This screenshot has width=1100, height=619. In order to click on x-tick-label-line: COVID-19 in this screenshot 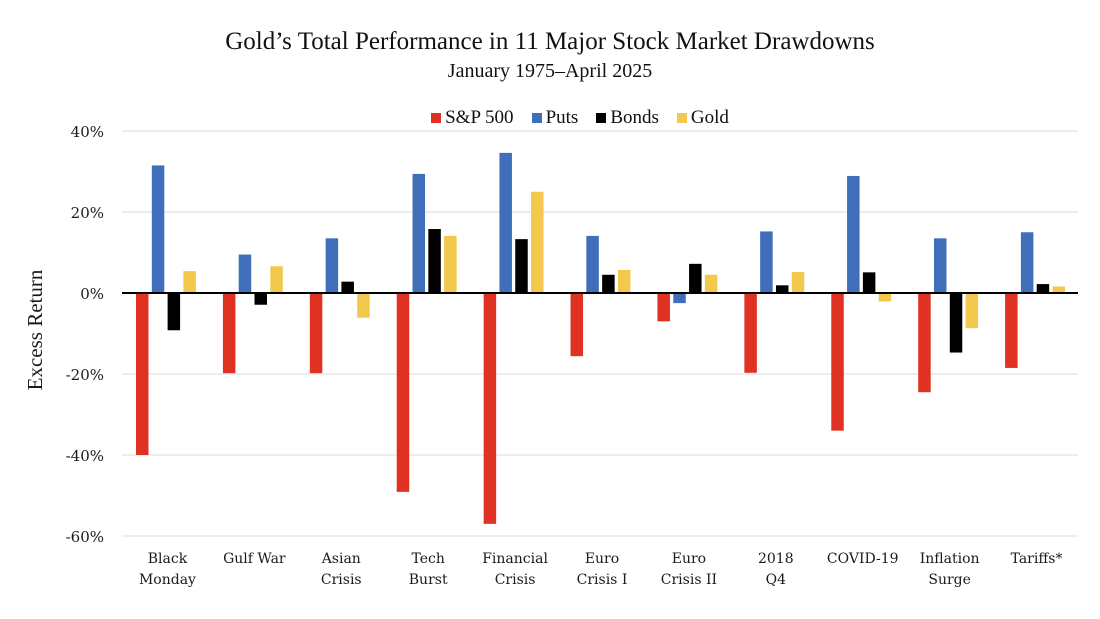, I will do `click(863, 559)`.